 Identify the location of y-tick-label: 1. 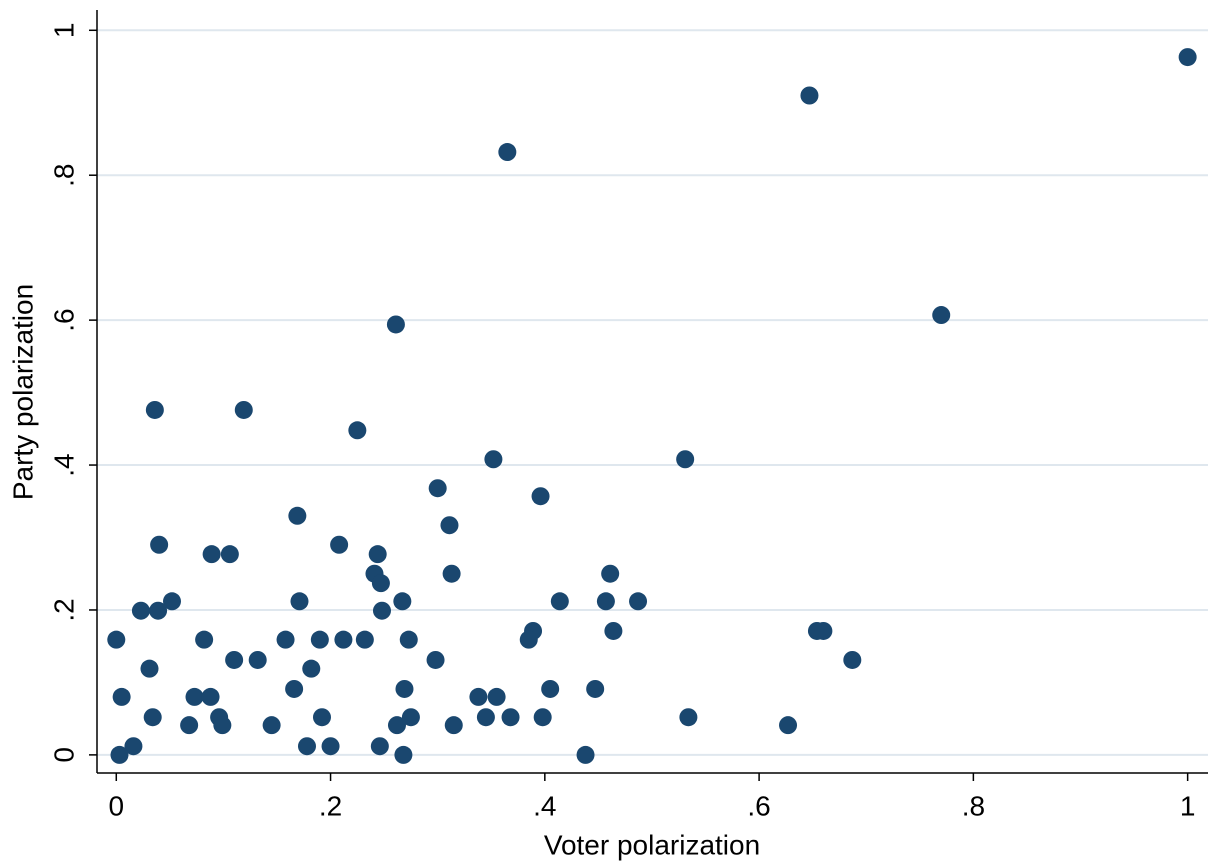
(63, 30).